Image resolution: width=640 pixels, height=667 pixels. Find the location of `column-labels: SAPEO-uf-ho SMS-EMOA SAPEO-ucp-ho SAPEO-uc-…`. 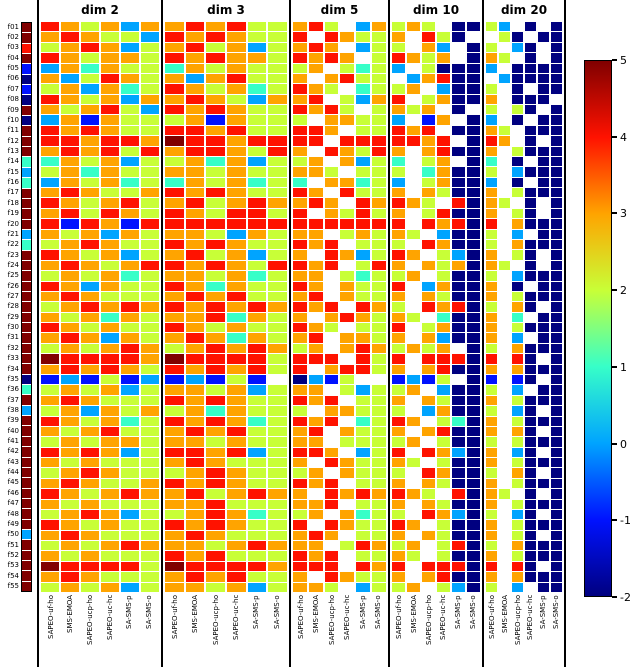

column-labels: SAPEO-uf-ho SMS-EMOA SAPEO-ucp-ho SAPEO-uc-… is located at coordinates (436, 629).